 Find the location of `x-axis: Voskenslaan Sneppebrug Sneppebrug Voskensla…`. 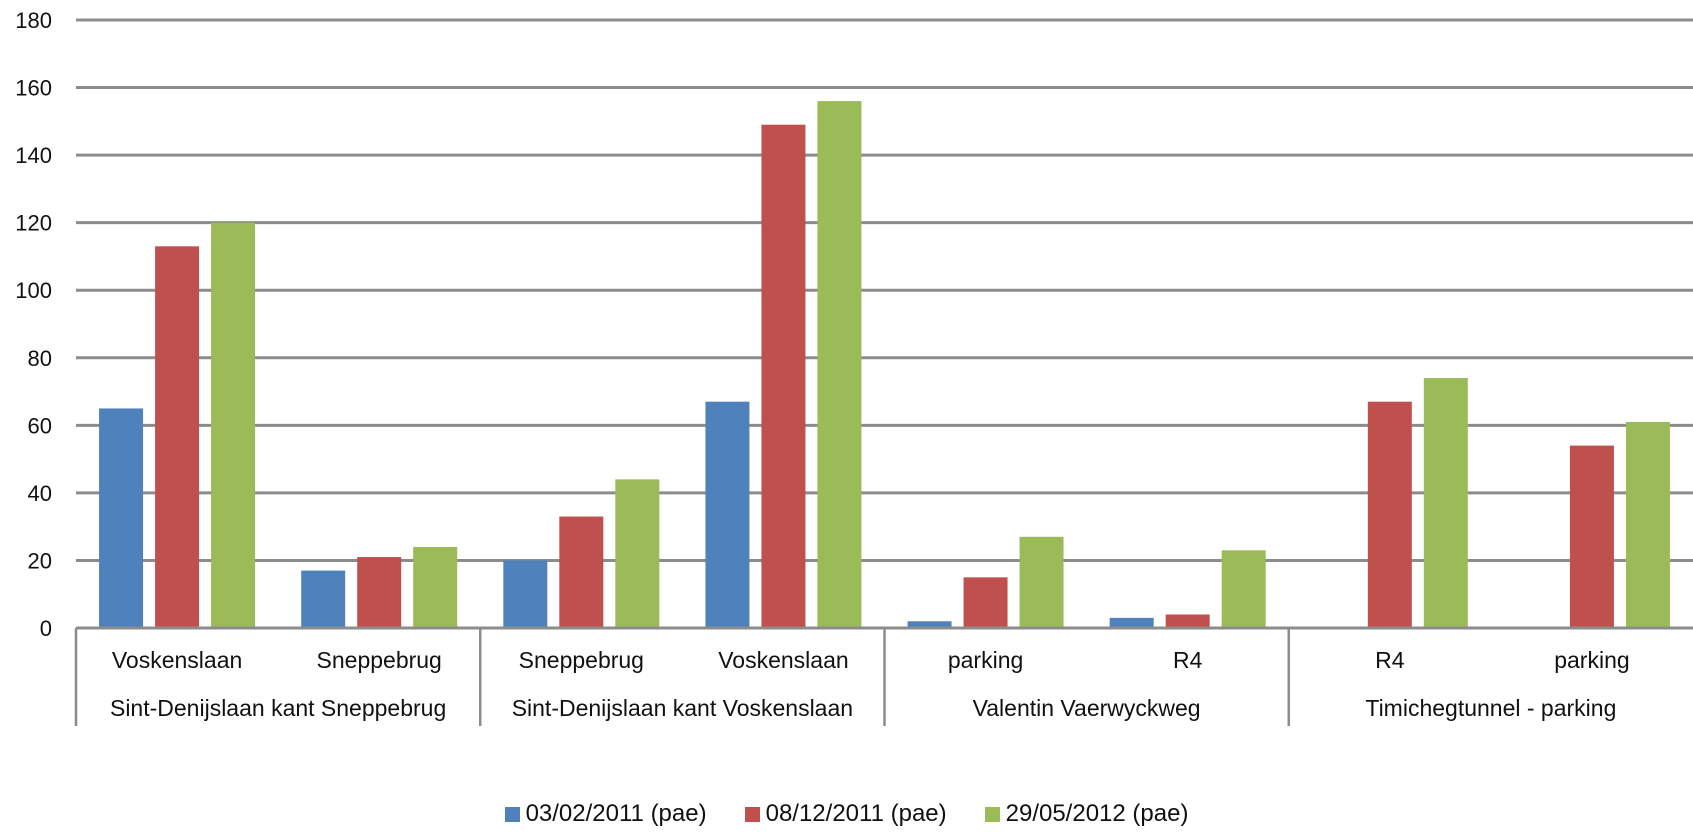

x-axis: Voskenslaan Sneppebrug Sneppebrug Voskensla… is located at coordinates (883, 676).